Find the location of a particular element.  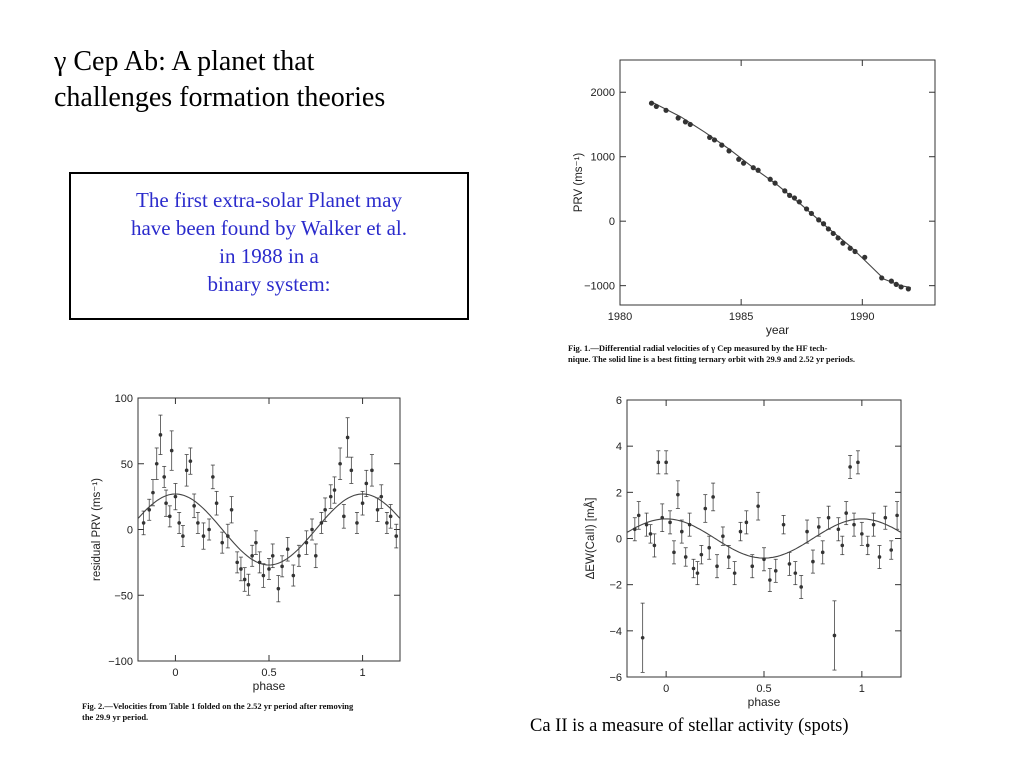

y-tick-label: 1000 is located at coordinates (603, 158).